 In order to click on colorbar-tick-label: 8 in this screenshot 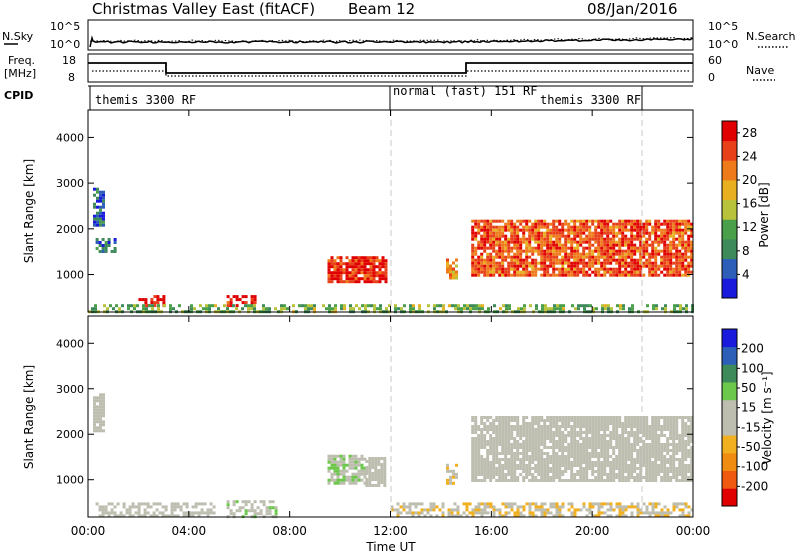, I will do `click(746, 251)`.